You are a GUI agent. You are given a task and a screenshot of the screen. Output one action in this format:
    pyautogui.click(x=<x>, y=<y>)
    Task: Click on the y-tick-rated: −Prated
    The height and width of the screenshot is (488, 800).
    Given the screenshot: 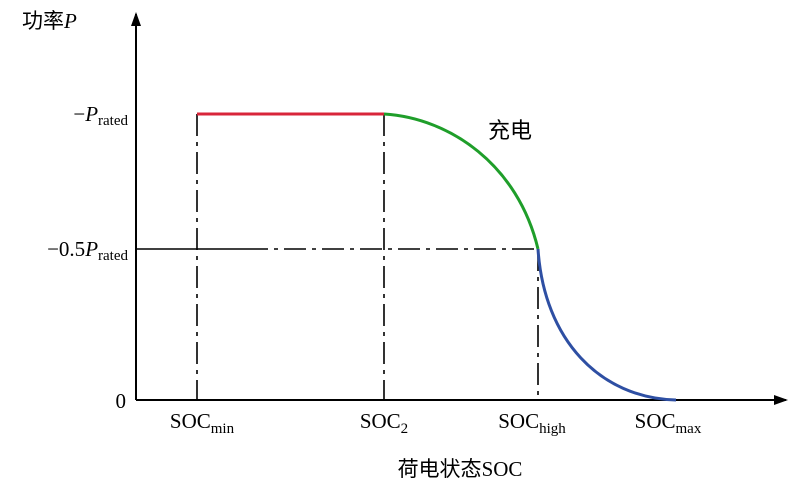 What is the action you would take?
    pyautogui.click(x=100, y=115)
    